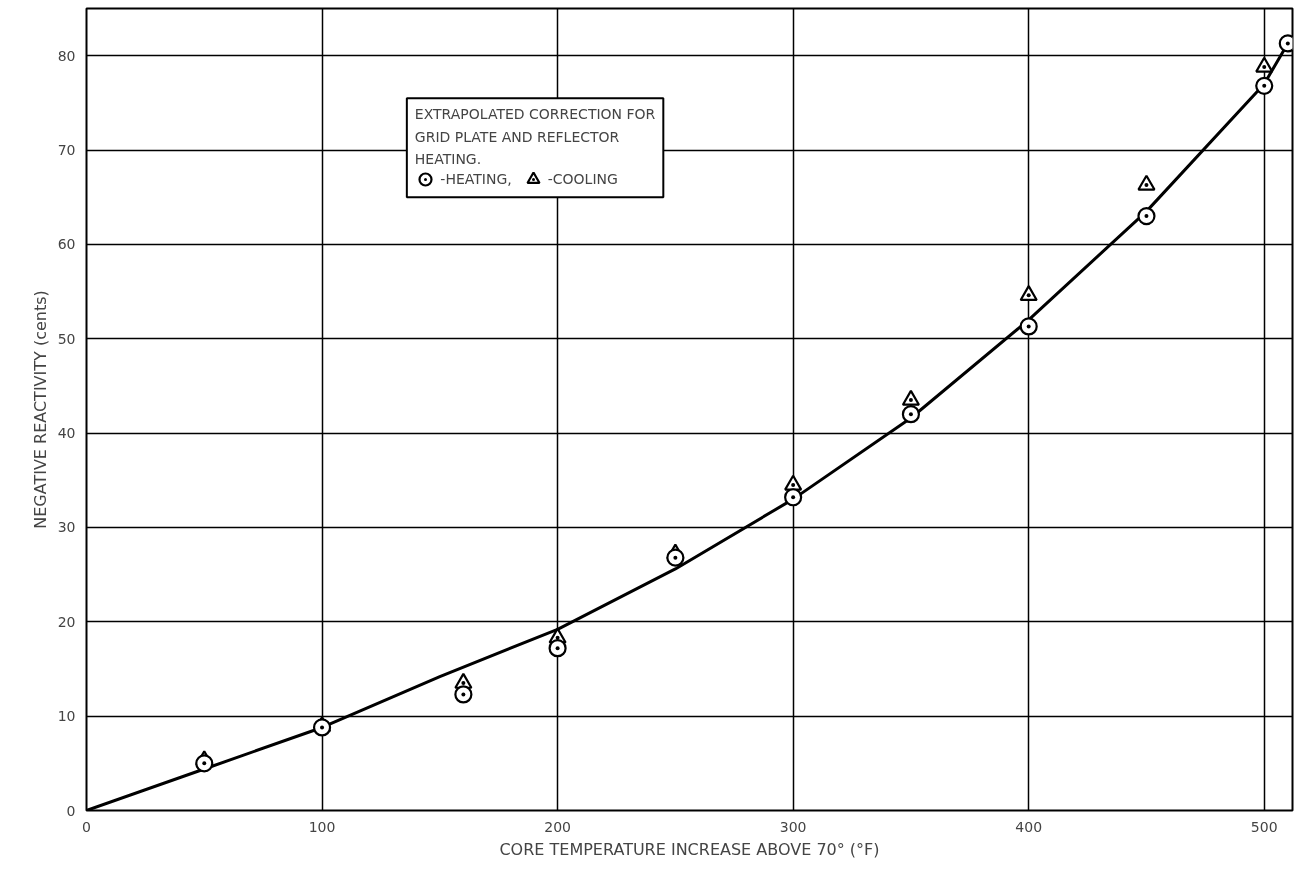 This screenshot has height=882, width=1308. Describe the element at coordinates (535, 136) in the screenshot. I see `annotation: EXTRAPOLATED CORRECTION FOR GRID PLATE AND REFLECTOR HEATING.` at that location.